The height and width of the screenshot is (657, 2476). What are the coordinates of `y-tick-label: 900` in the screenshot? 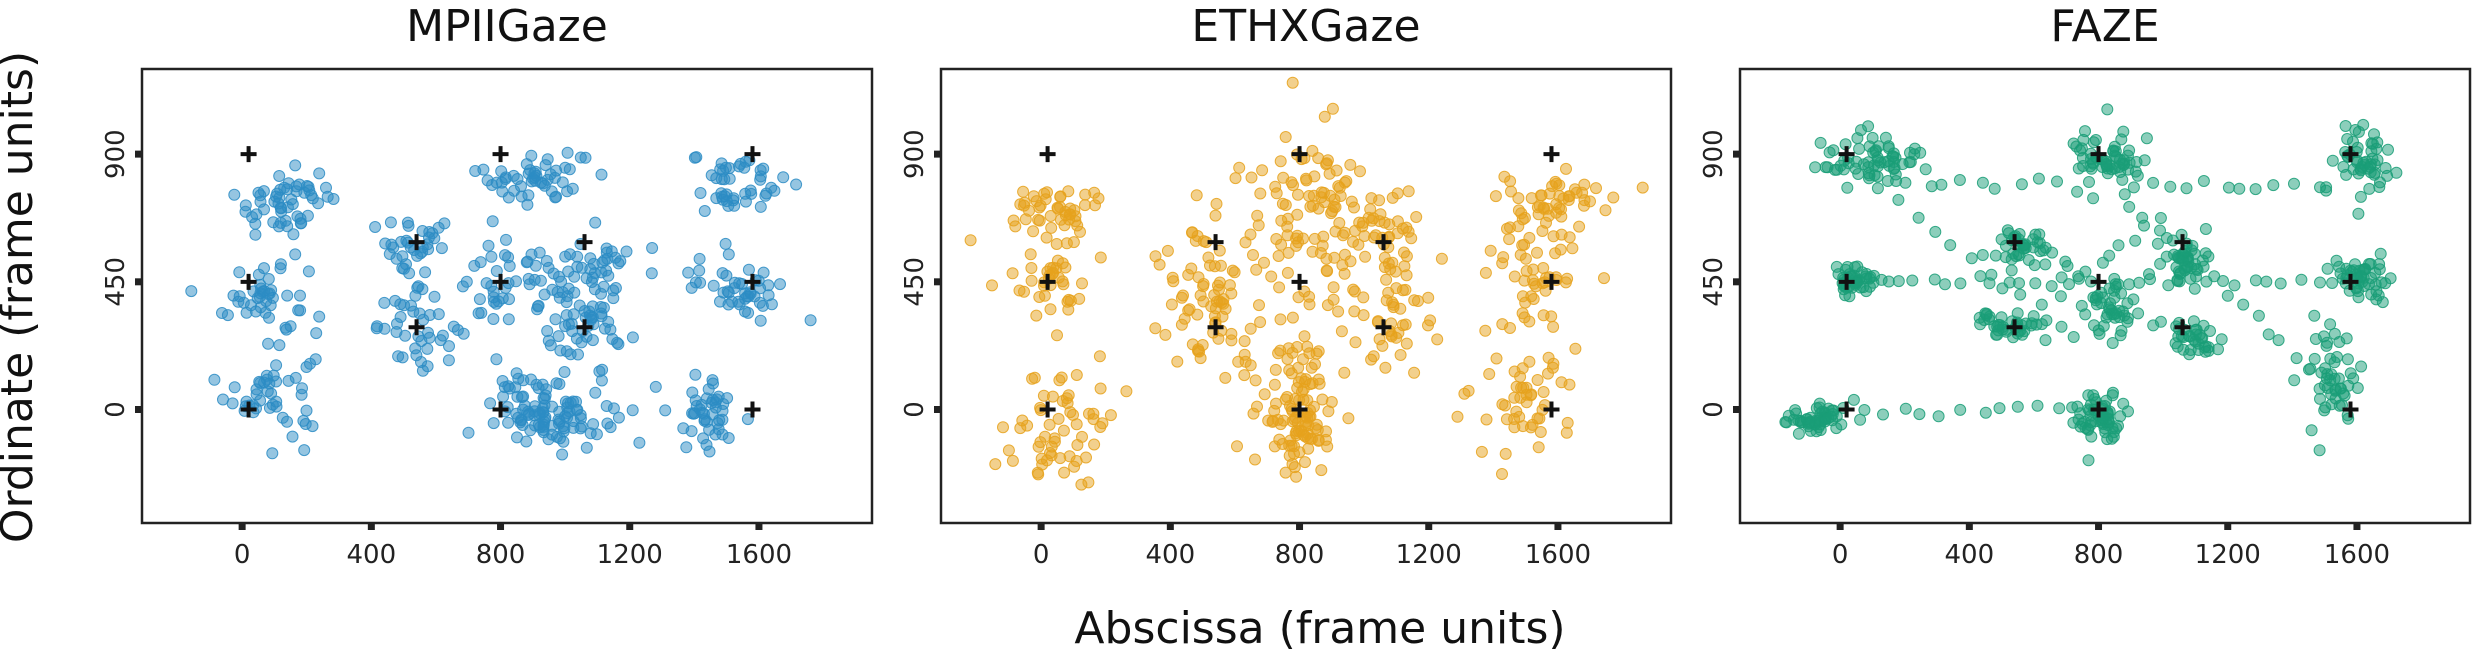 It's located at (116, 154).